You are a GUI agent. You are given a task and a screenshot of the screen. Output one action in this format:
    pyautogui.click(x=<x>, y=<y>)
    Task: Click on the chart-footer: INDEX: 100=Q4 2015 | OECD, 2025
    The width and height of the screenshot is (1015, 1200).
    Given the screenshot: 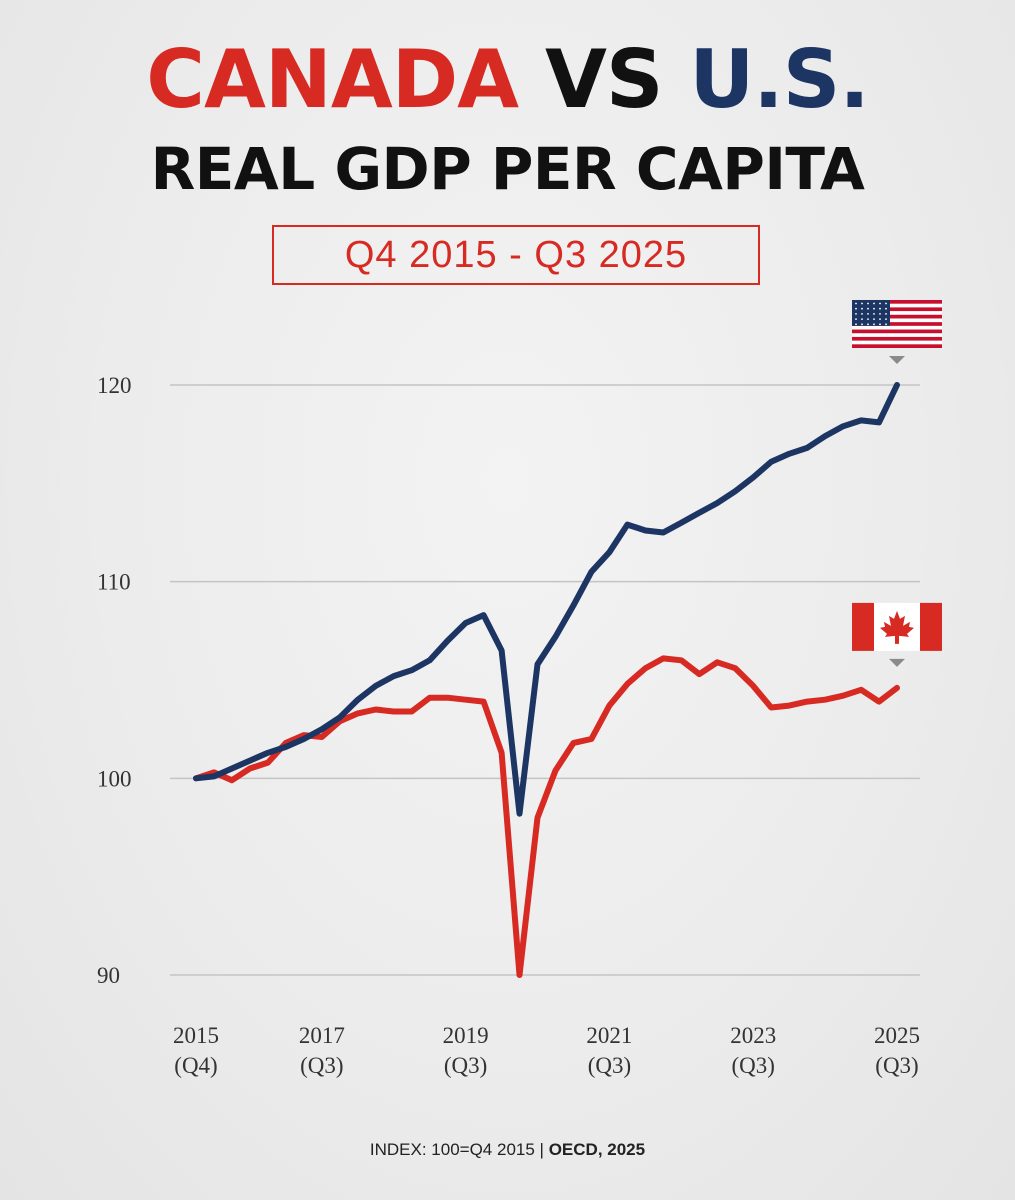 What is the action you would take?
    pyautogui.click(x=507, y=1150)
    